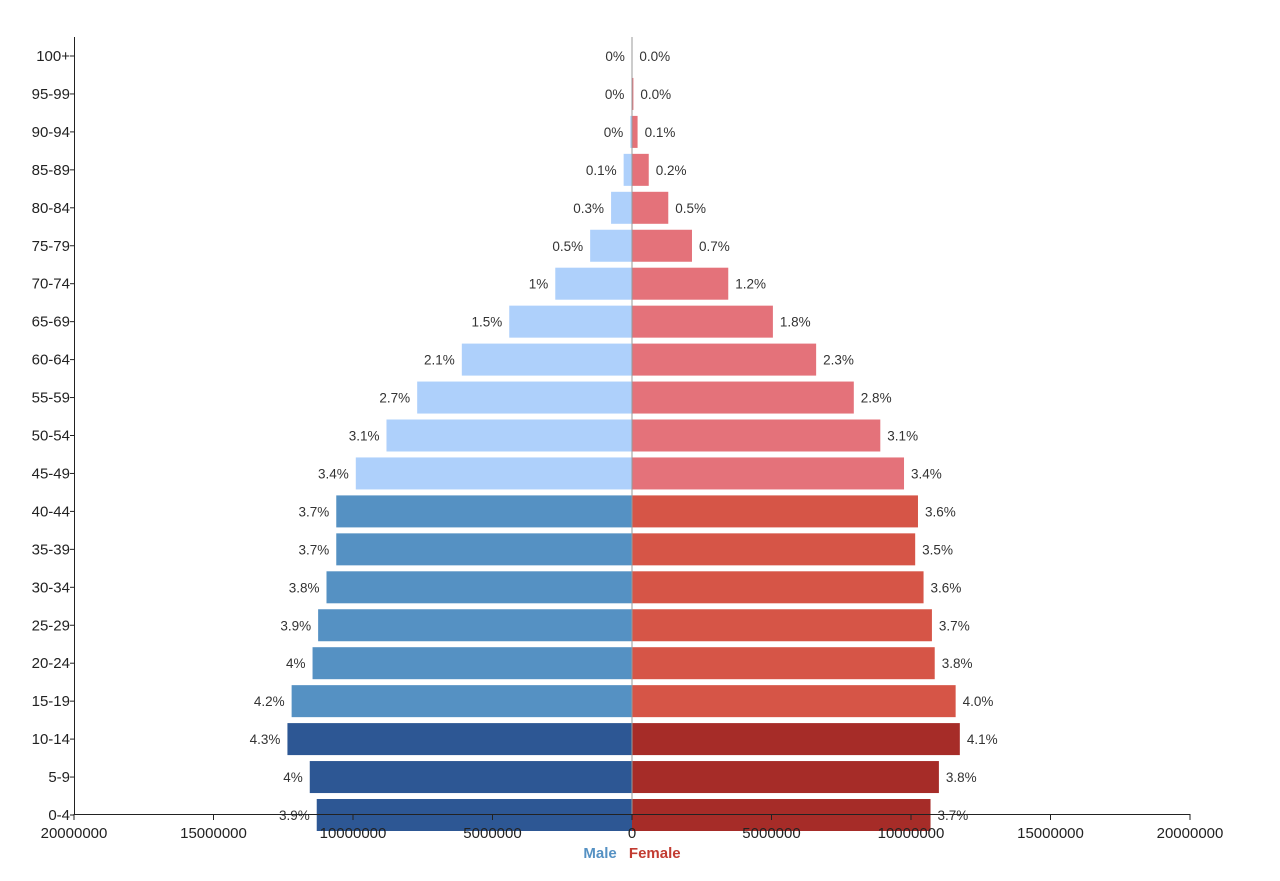 Image resolution: width=1280 pixels, height=881 pixels. What do you see at coordinates (269, 701) in the screenshot?
I see `male-pct-label: 4.2%` at bounding box center [269, 701].